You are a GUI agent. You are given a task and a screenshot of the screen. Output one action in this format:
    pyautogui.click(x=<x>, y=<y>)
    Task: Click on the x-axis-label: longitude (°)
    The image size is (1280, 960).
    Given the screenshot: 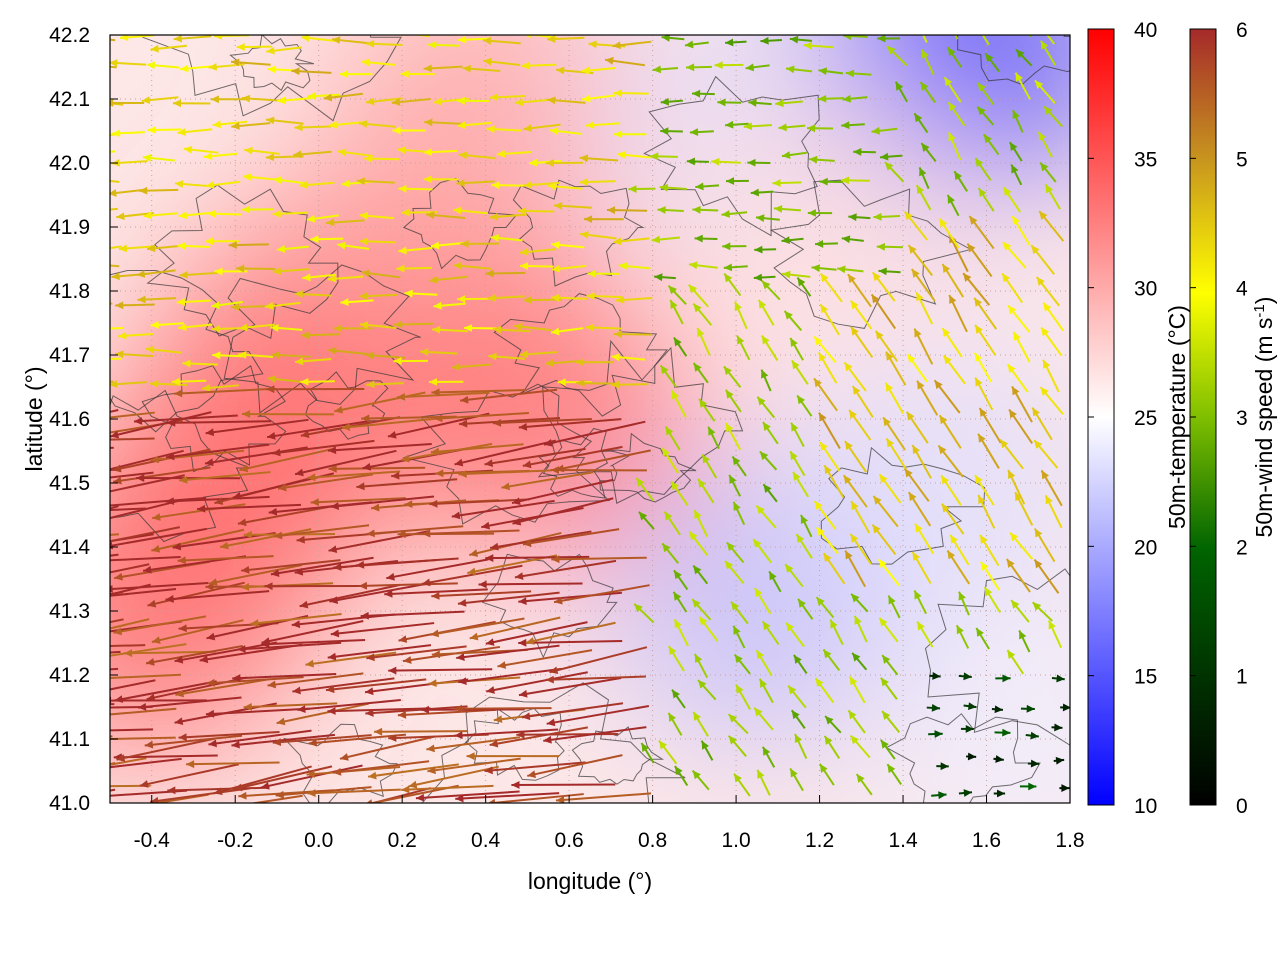 What is the action you would take?
    pyautogui.click(x=590, y=881)
    